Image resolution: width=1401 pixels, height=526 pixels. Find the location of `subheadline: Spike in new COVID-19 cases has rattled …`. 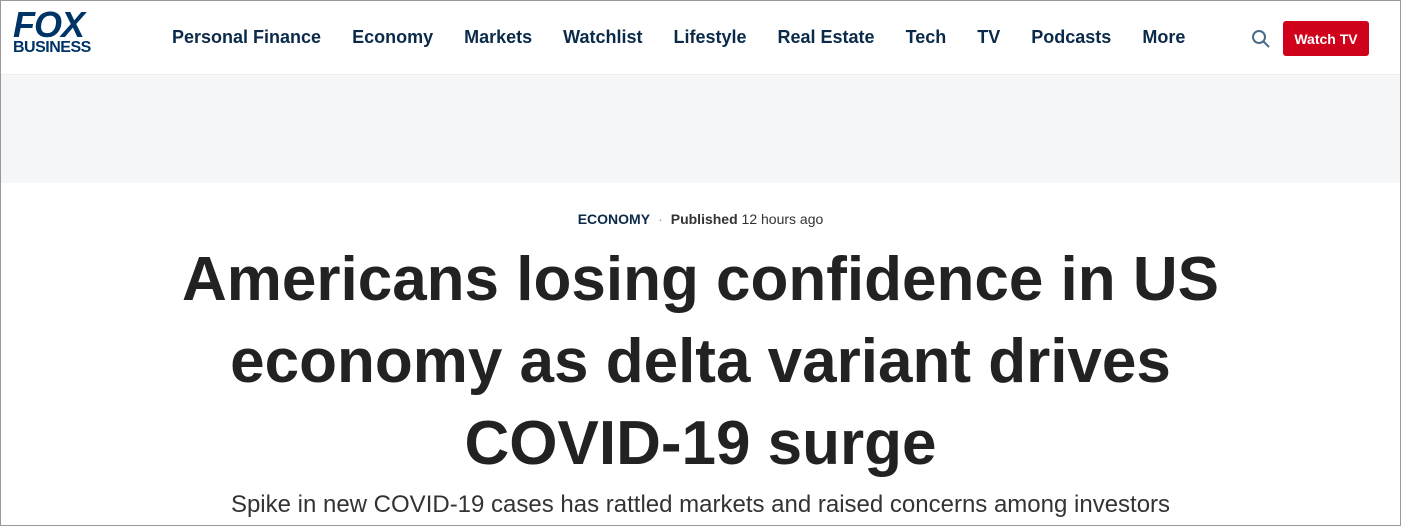

subheadline: Spike in new COVID-19 cases has rattled … is located at coordinates (700, 504).